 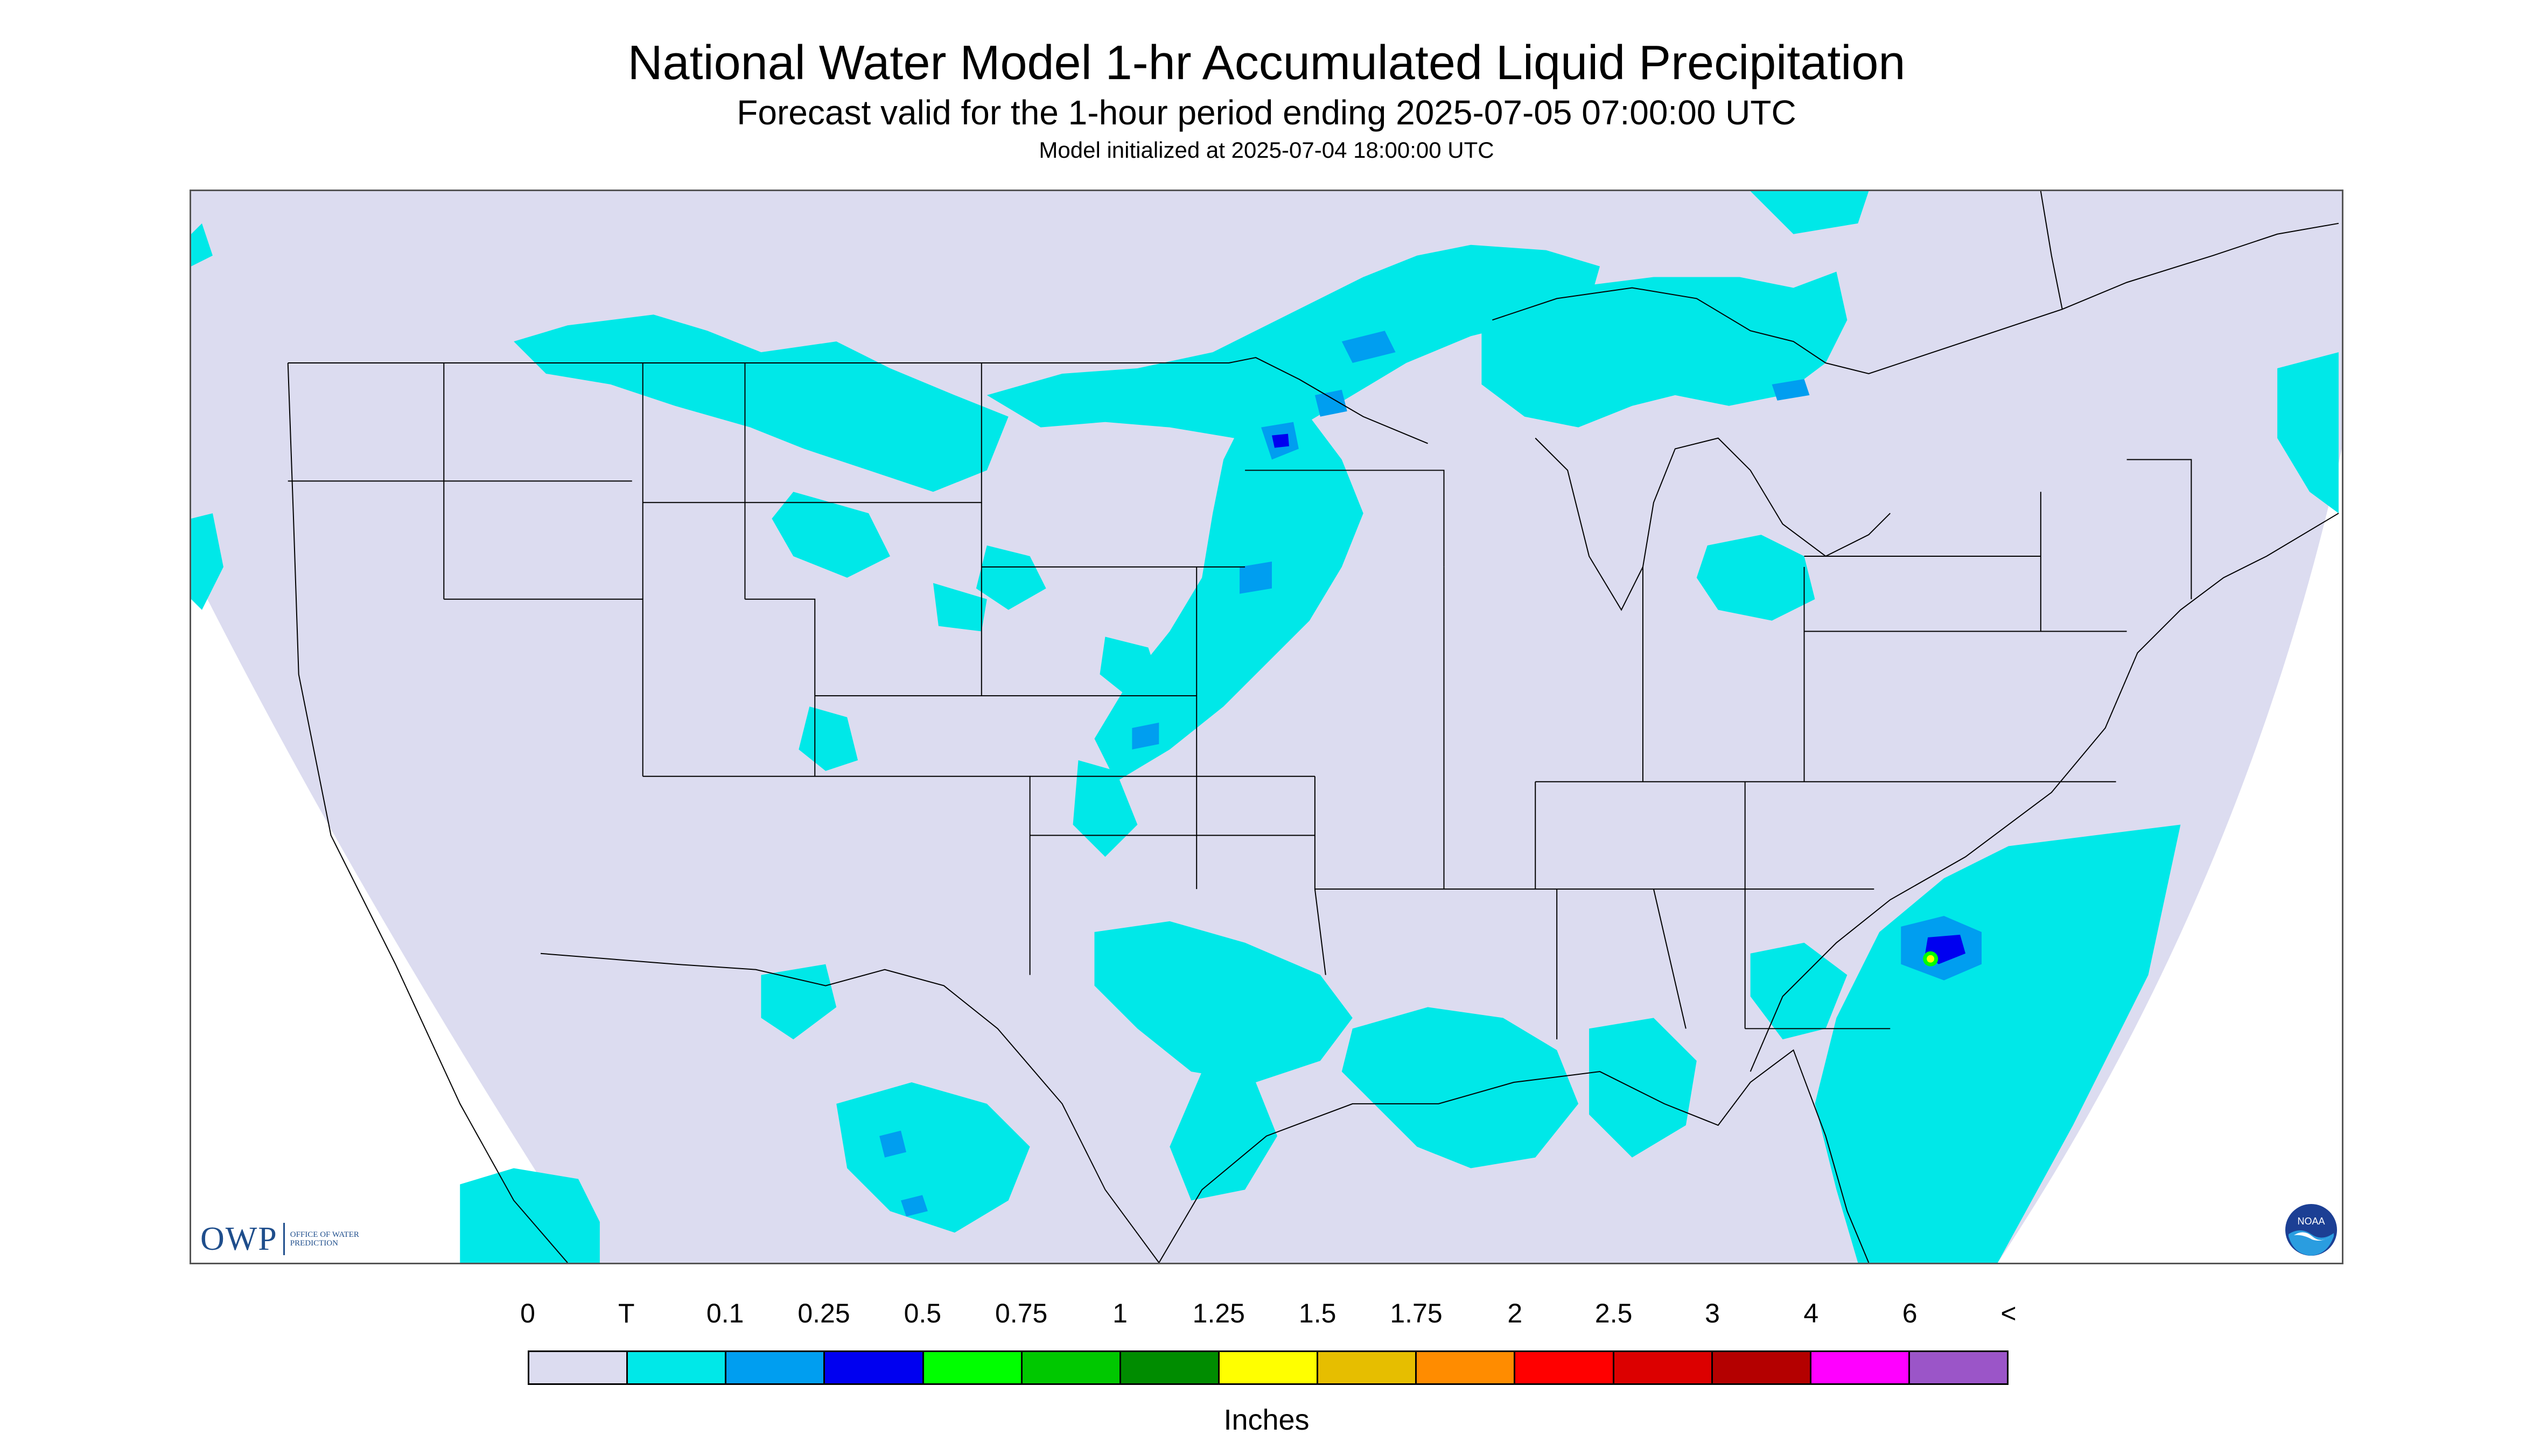 What do you see at coordinates (923, 1313) in the screenshot?
I see `legend-tick-label: 0.5` at bounding box center [923, 1313].